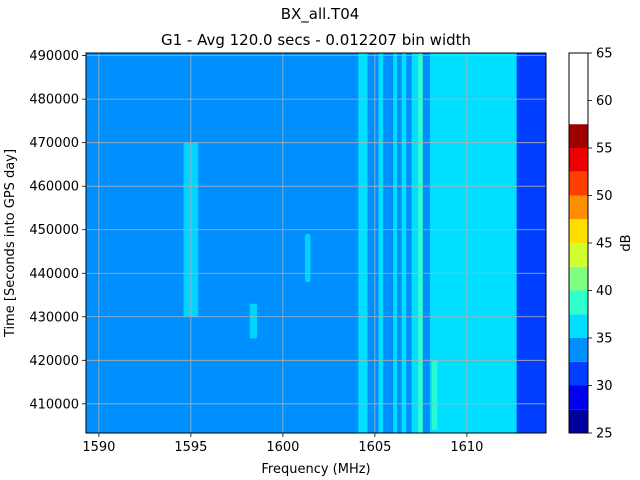 The width and height of the screenshot is (640, 480). What do you see at coordinates (604, 196) in the screenshot?
I see `colorbar-tick-label: 50` at bounding box center [604, 196].